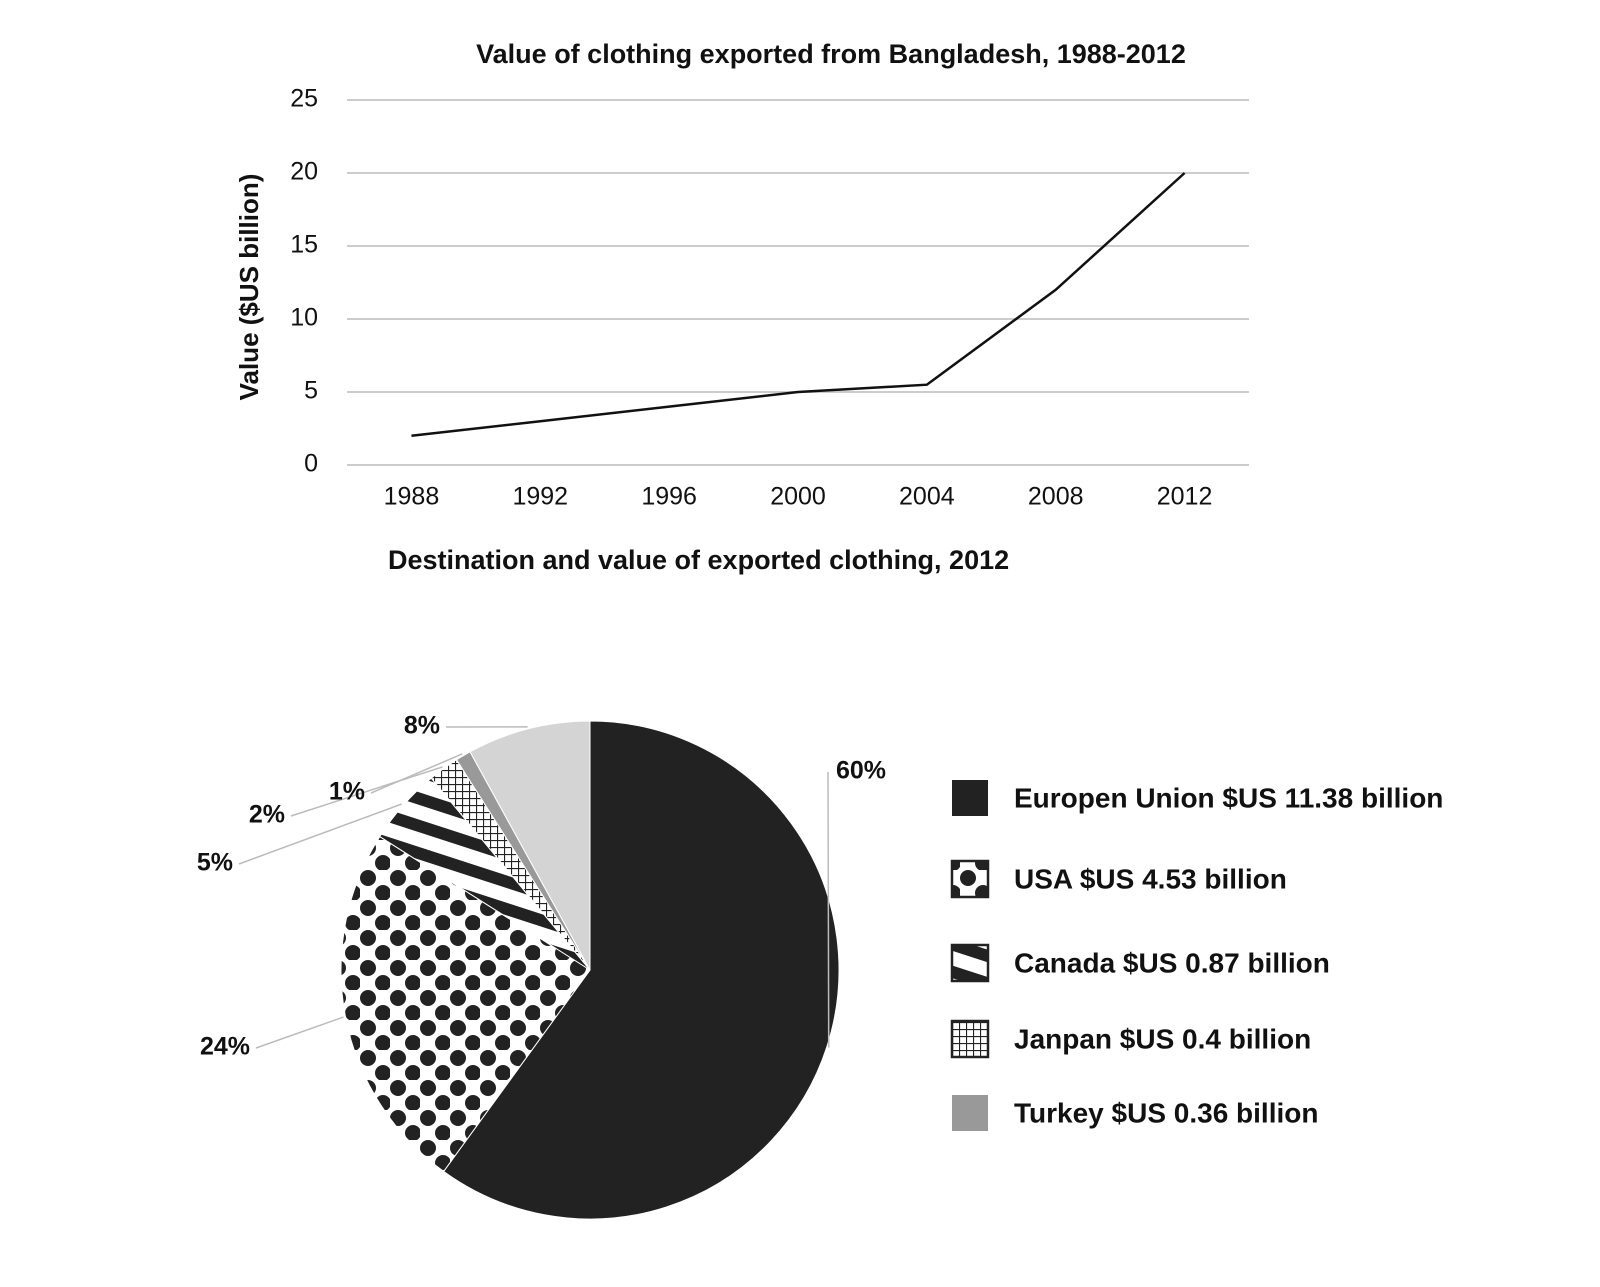 The height and width of the screenshot is (1287, 1600). Describe the element at coordinates (215, 863) in the screenshot. I see `value-label: 5%` at that location.